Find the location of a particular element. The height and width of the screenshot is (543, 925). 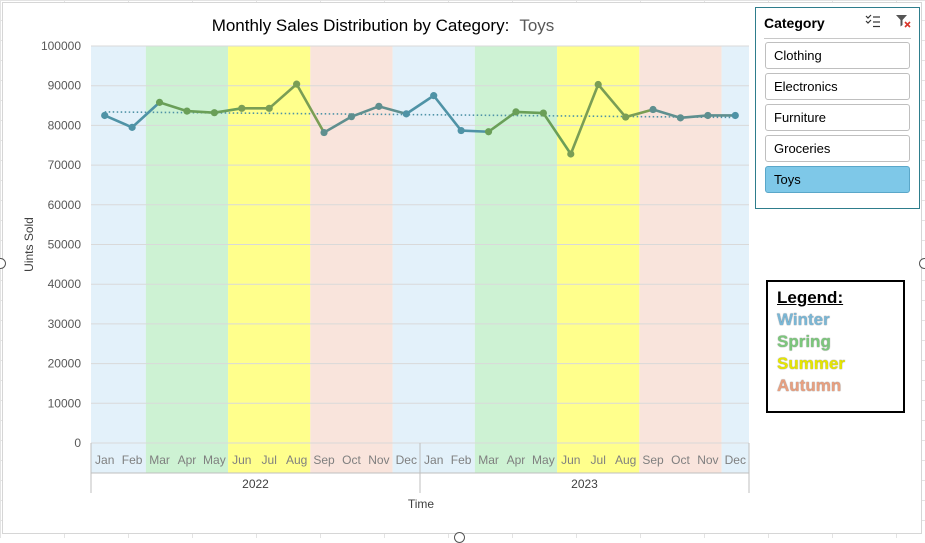

y-tick-label: 70000 is located at coordinates (65, 165).